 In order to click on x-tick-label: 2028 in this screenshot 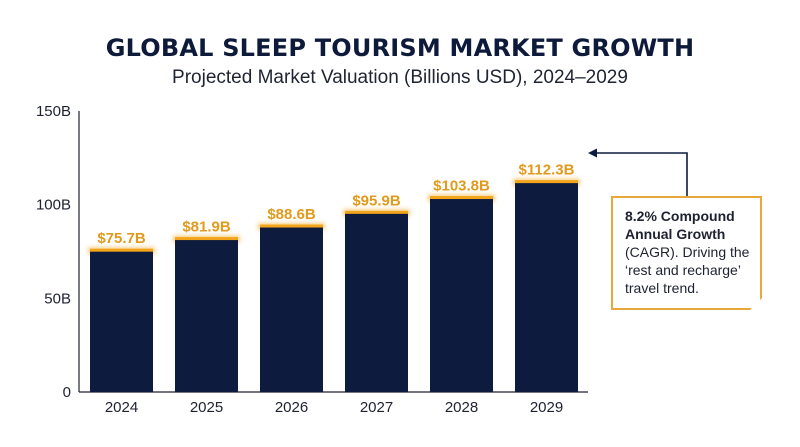, I will do `click(461, 407)`.